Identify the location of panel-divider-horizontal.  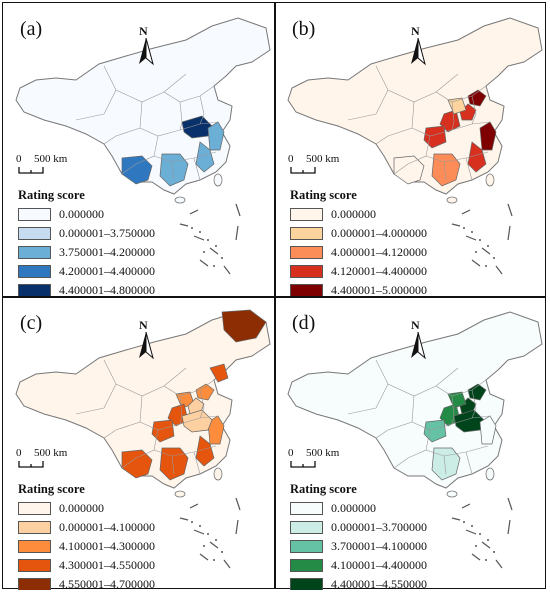
(274, 297).